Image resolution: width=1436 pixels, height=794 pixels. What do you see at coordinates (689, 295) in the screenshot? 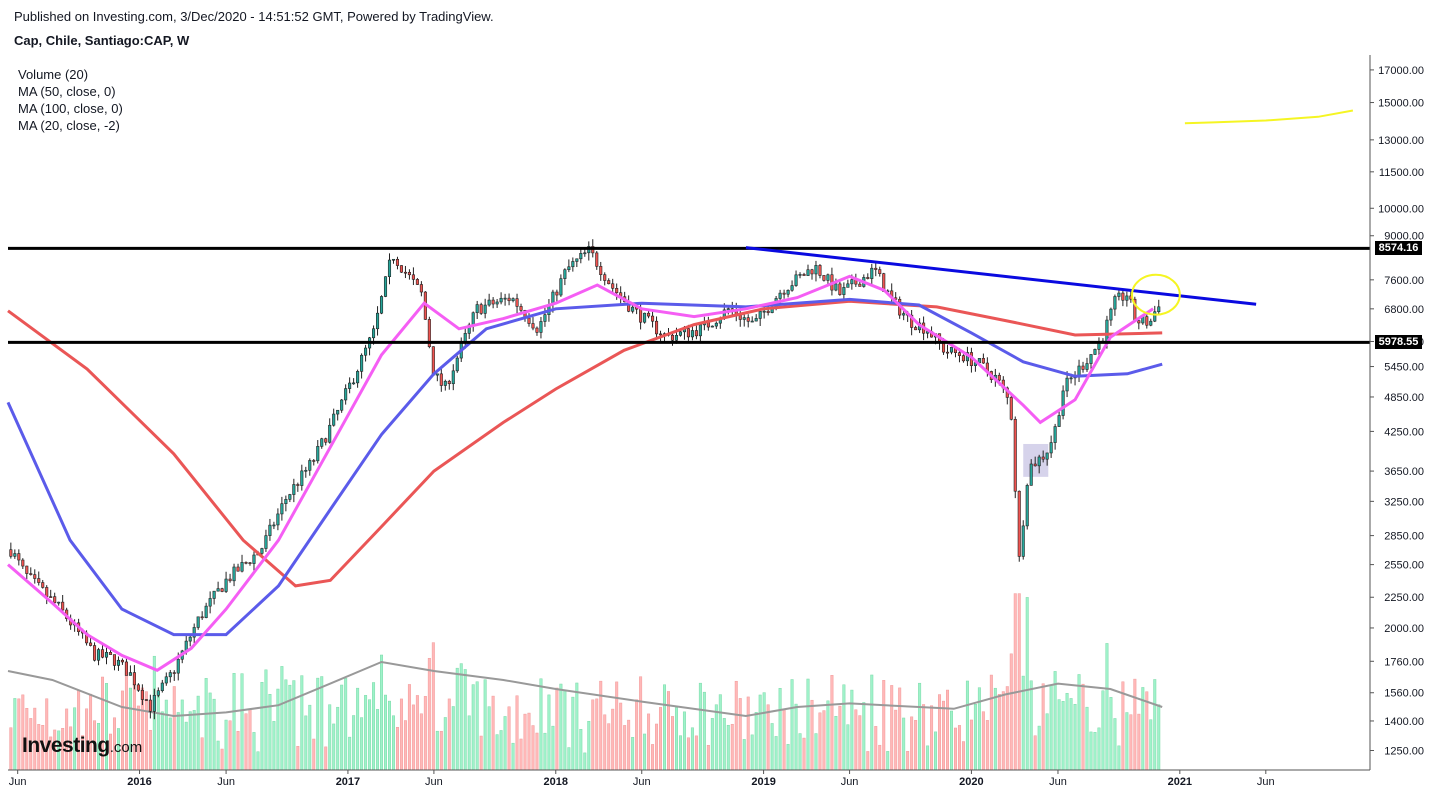
I see `horizontal-levels` at bounding box center [689, 295].